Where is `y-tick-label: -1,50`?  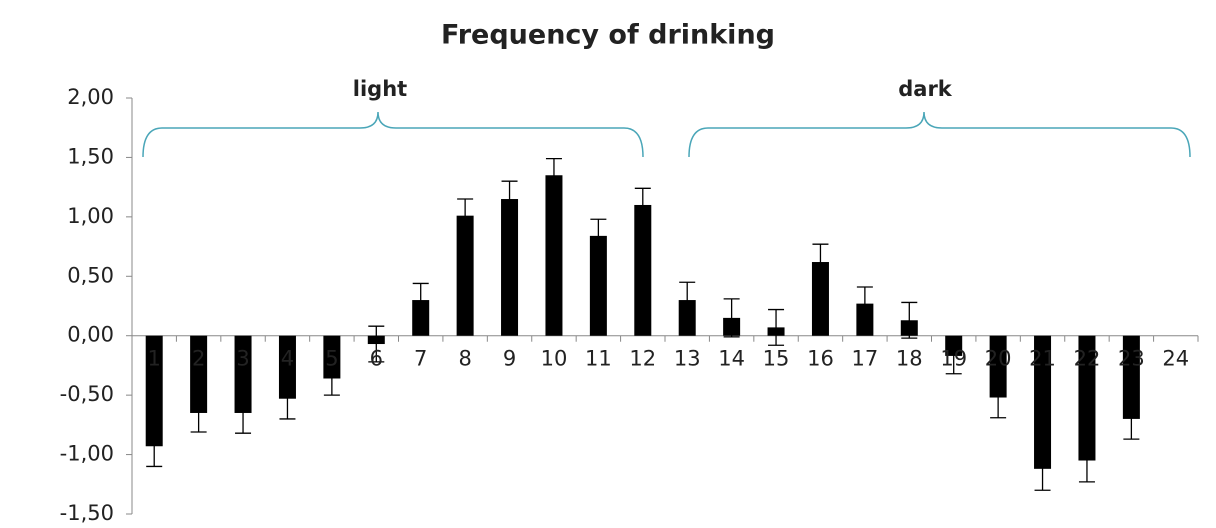
y-tick-label: -1,50 is located at coordinates (87, 513).